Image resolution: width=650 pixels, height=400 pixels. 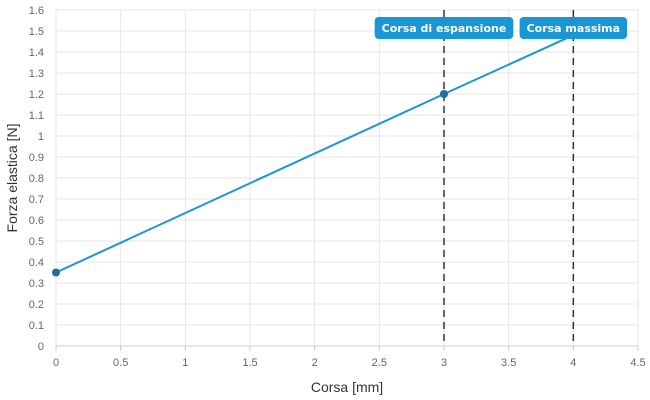 What do you see at coordinates (36, 53) in the screenshot?
I see `y-tick-label: 1.4` at bounding box center [36, 53].